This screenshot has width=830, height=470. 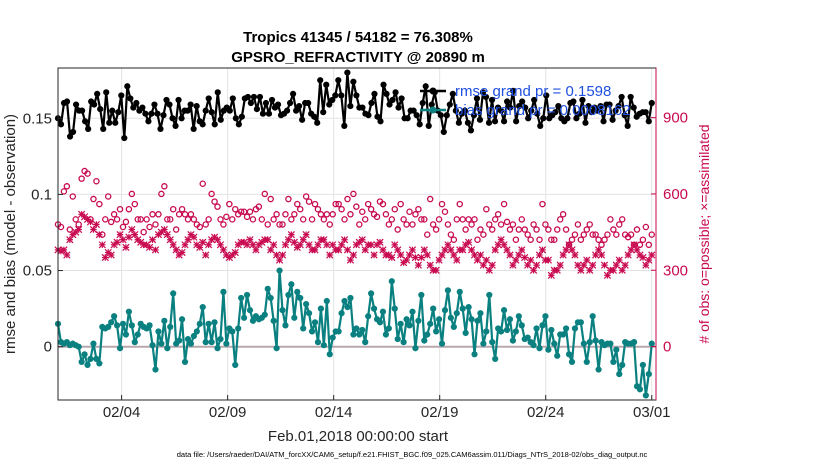 I want to click on y-tick-label-left: 0, so click(x=48, y=347).